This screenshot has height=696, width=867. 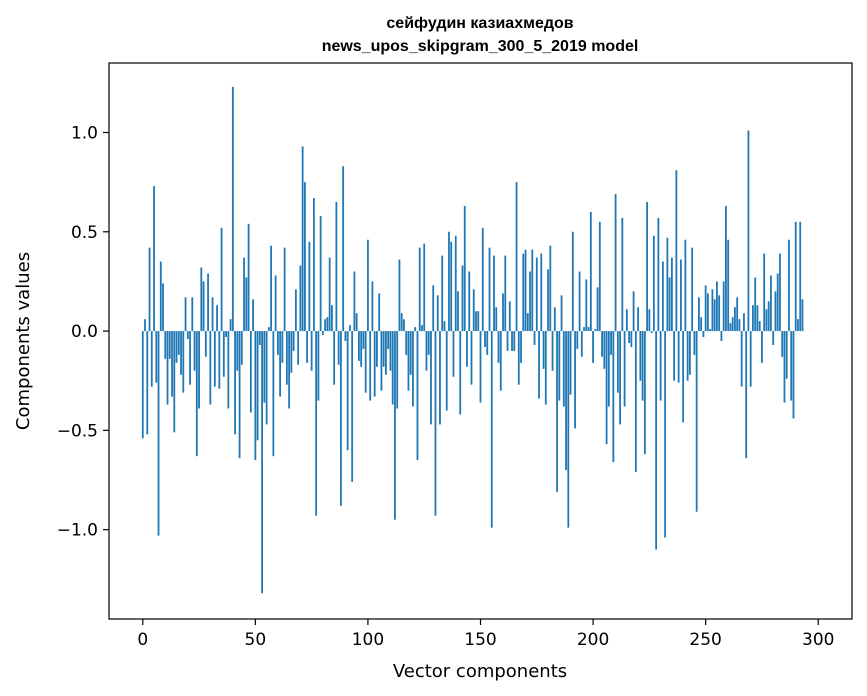 What do you see at coordinates (818, 640) in the screenshot?
I see `x-tick-label-300: 300` at bounding box center [818, 640].